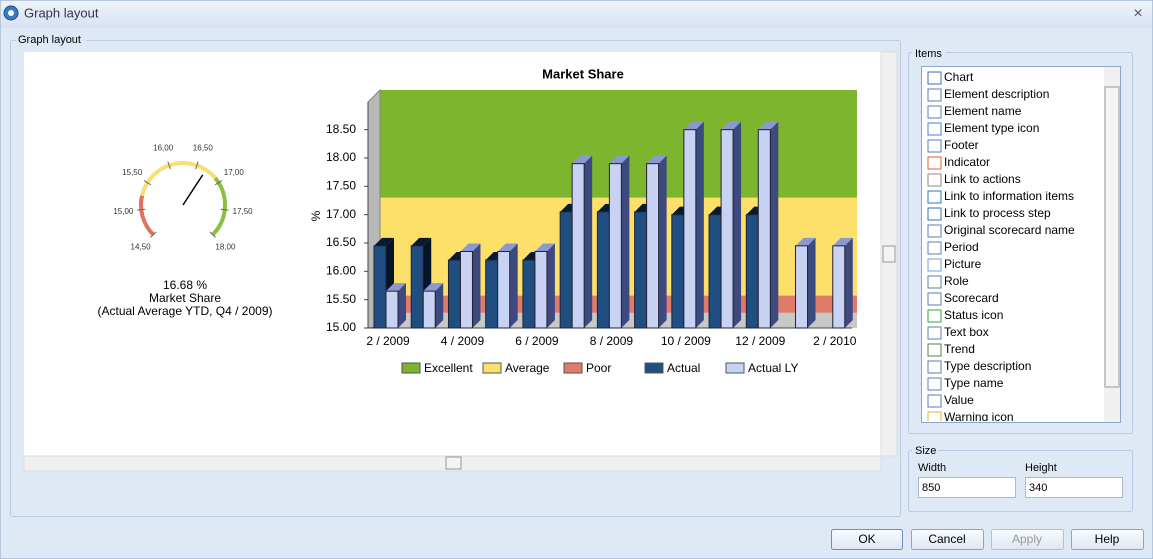 The image size is (1153, 559). Describe the element at coordinates (583, 73) in the screenshot. I see `chart-title: Market Share` at that location.